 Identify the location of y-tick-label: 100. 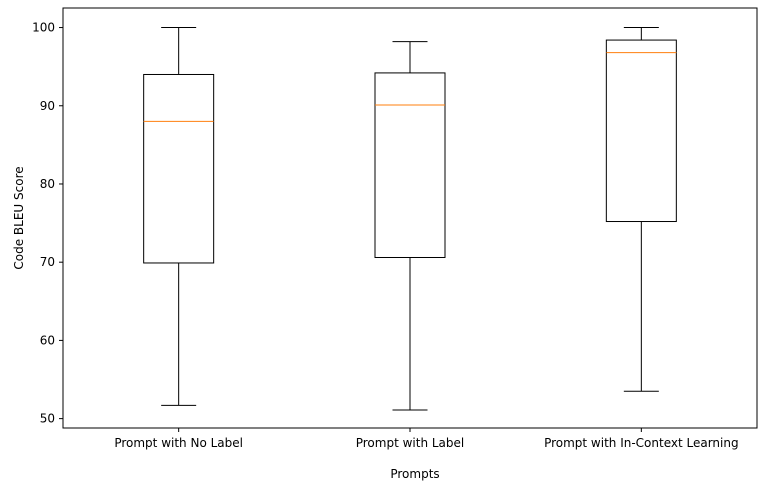
(43, 28).